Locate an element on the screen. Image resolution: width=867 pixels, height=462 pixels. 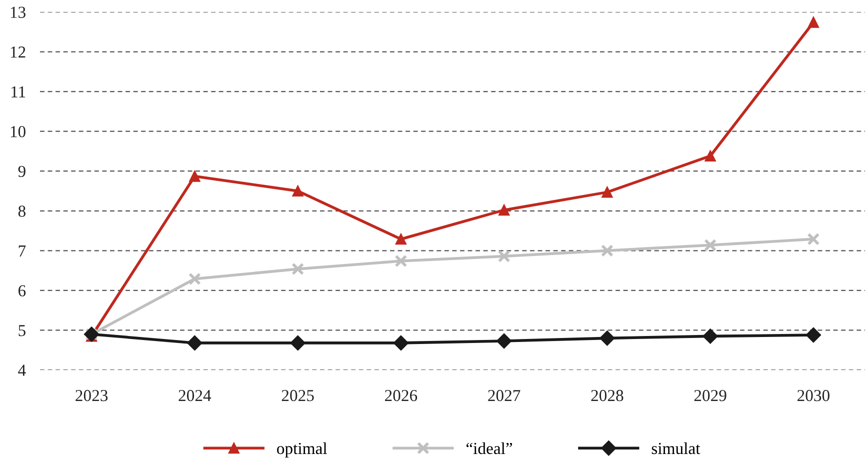
x-tick-label: 2023 is located at coordinates (92, 396).